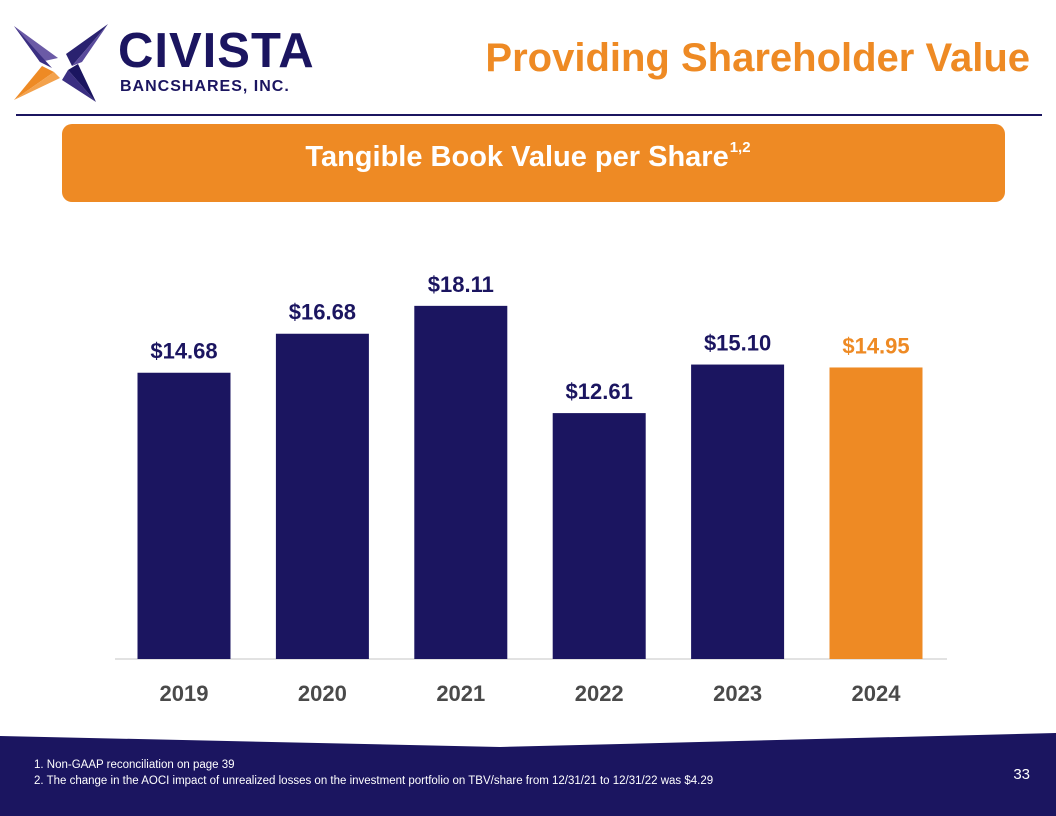  I want to click on data-label-2023: $15.10, so click(737, 343).